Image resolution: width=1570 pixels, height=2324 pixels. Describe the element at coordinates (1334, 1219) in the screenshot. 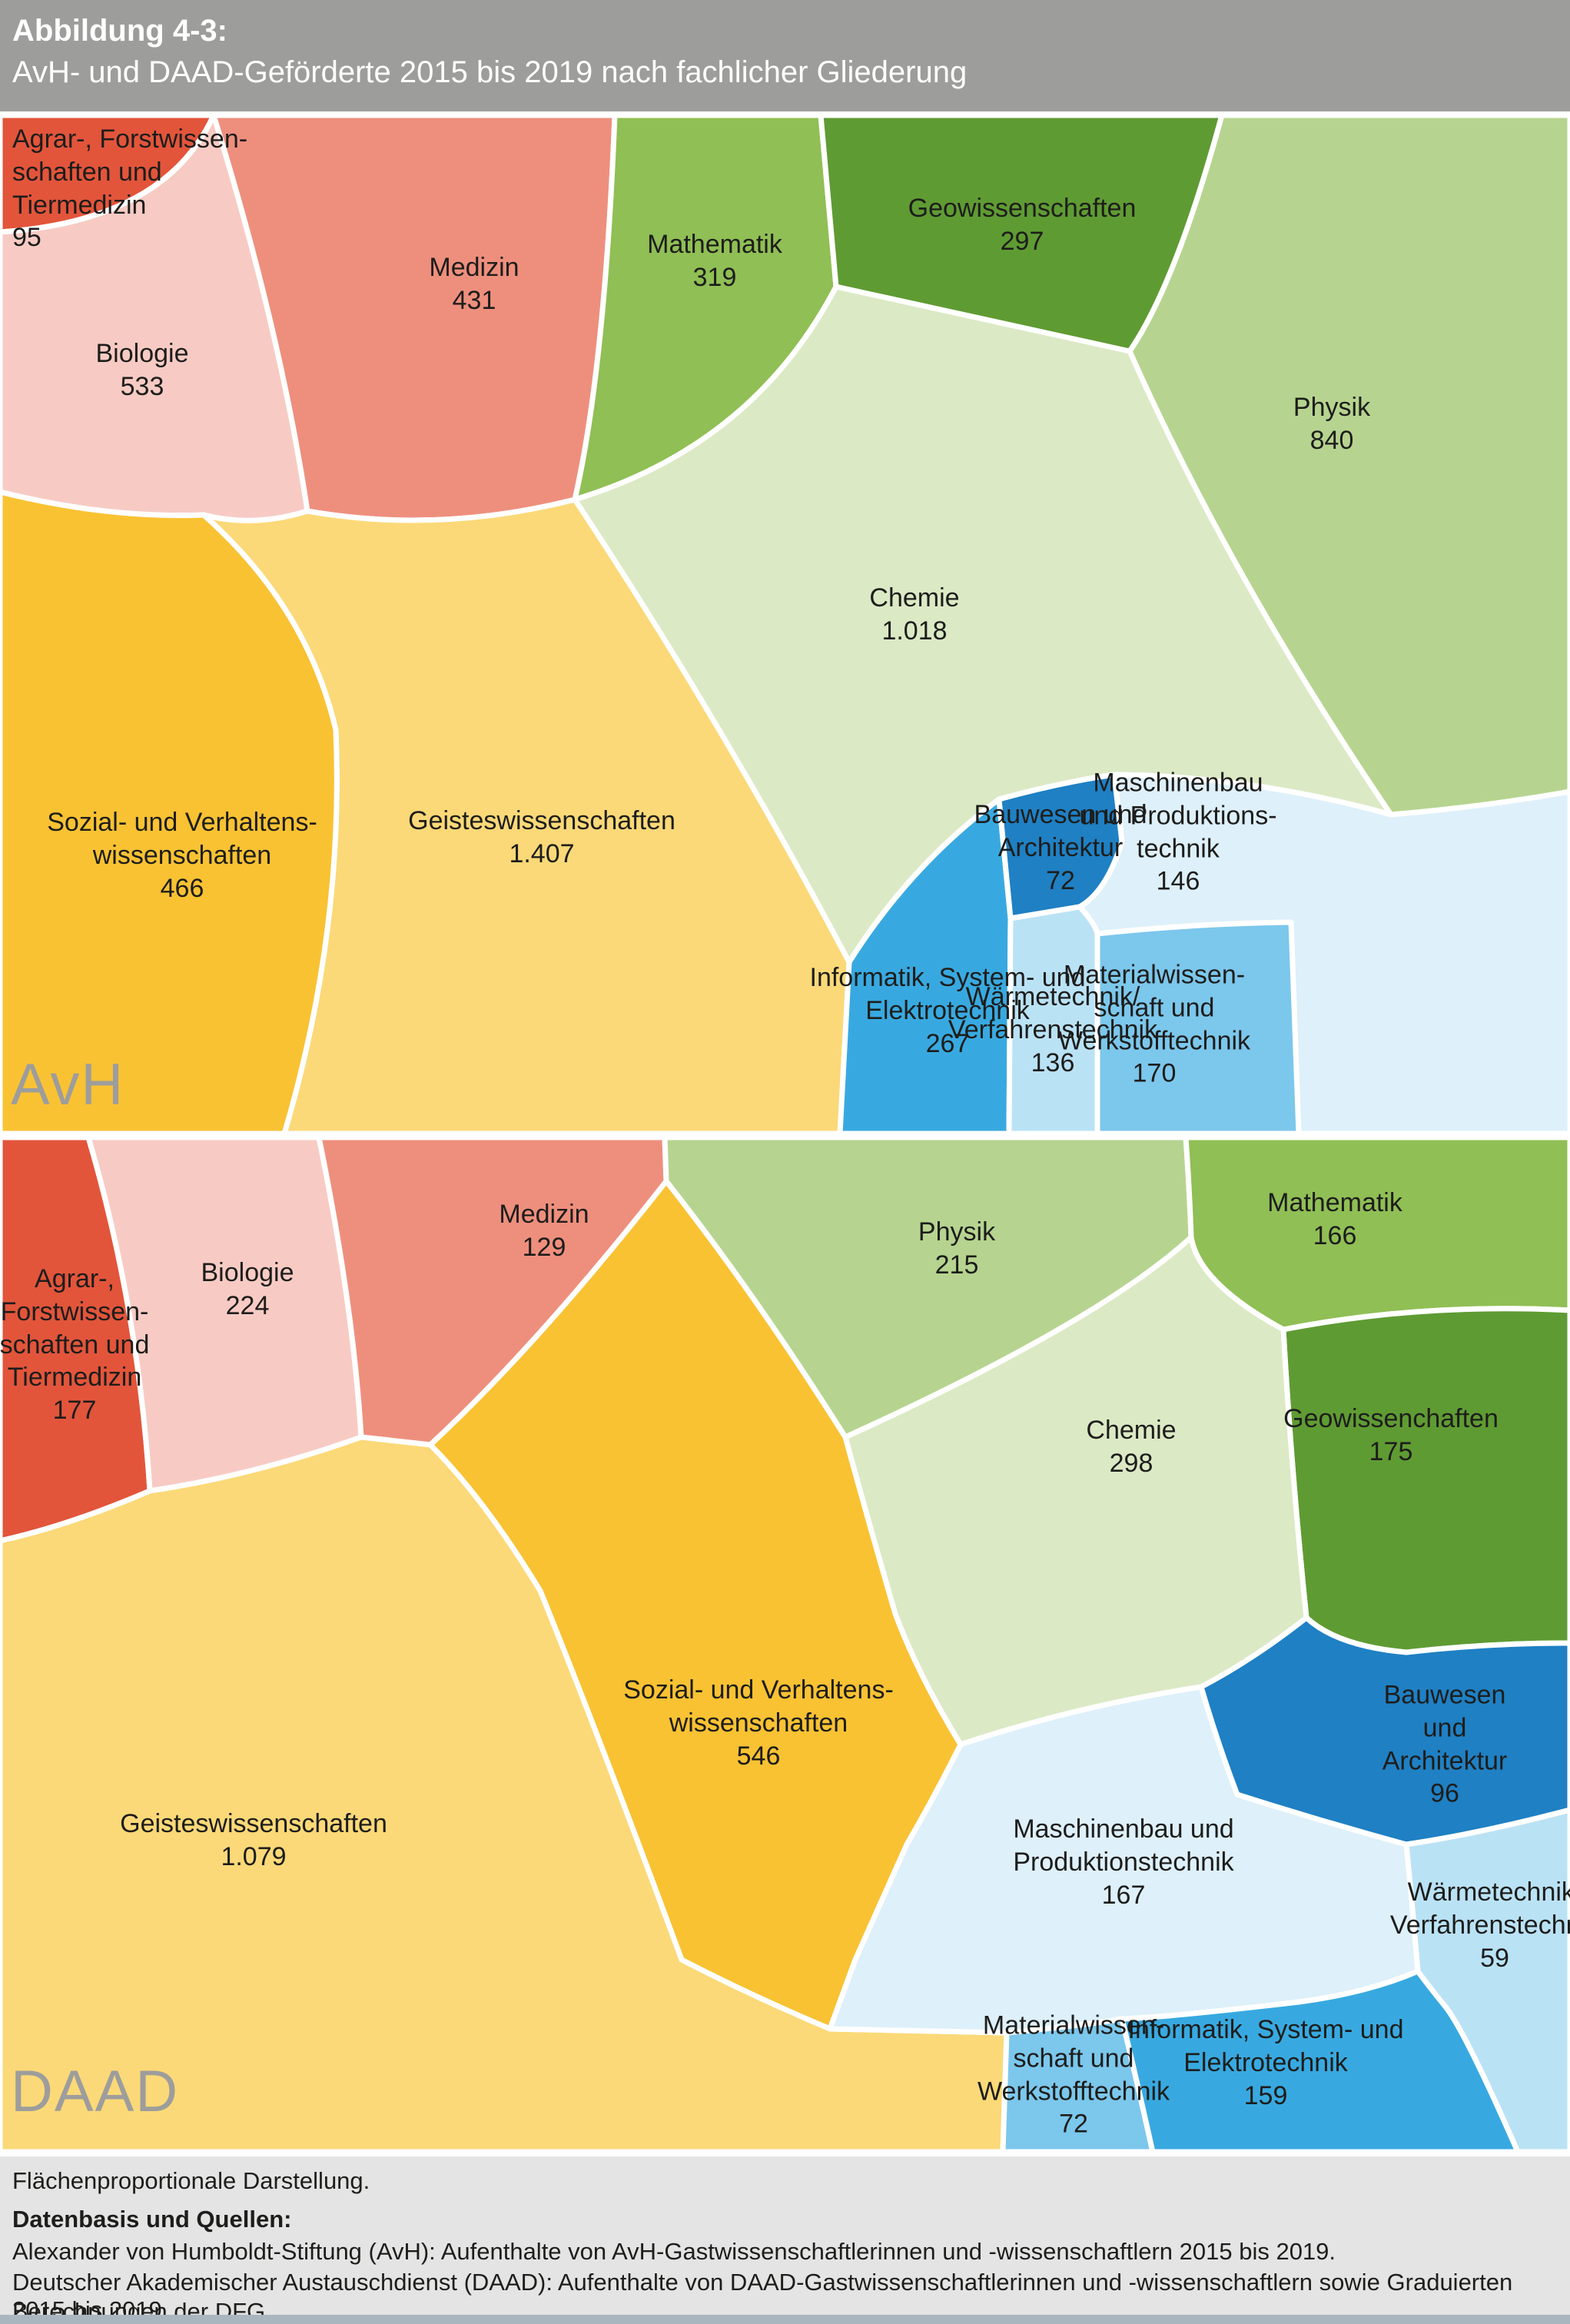

I see `daad-label-mathematik: Mathematik 166` at that location.